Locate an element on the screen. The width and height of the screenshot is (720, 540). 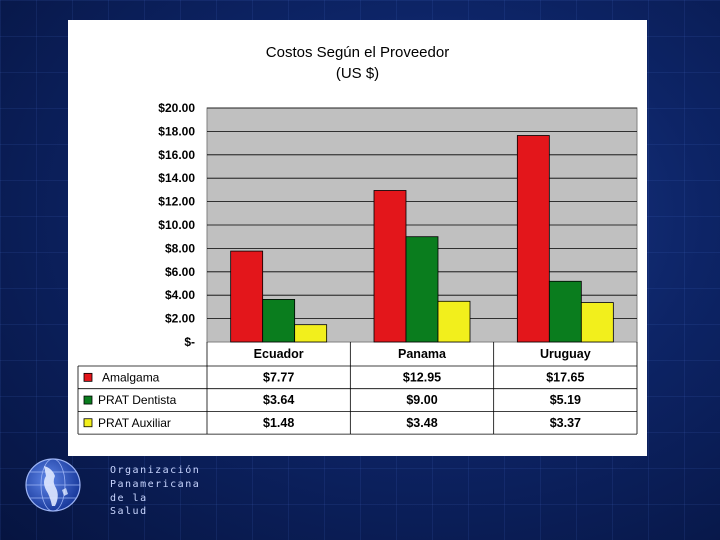
y-tick-label: $12.00 is located at coordinates (176, 202).